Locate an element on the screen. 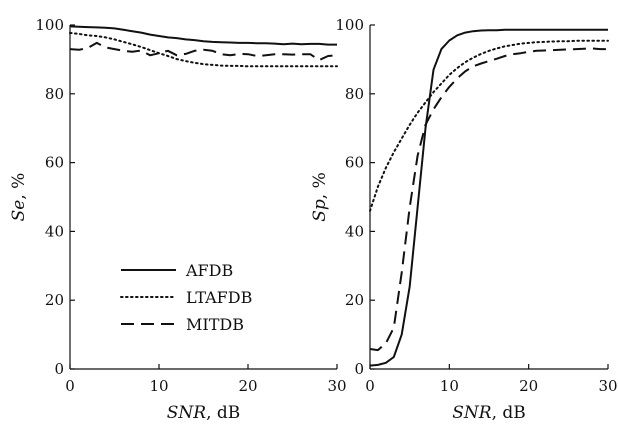 The image size is (618, 425). right-x-axis-unit: , dB is located at coordinates (509, 413).